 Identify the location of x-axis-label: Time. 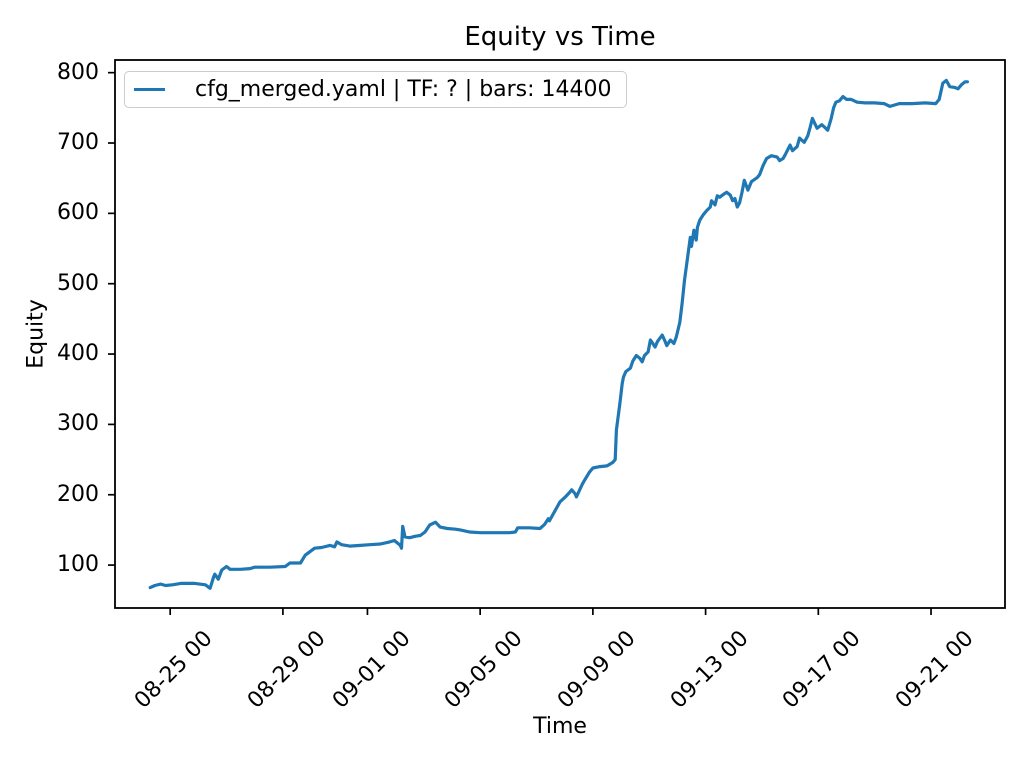
(560, 726).